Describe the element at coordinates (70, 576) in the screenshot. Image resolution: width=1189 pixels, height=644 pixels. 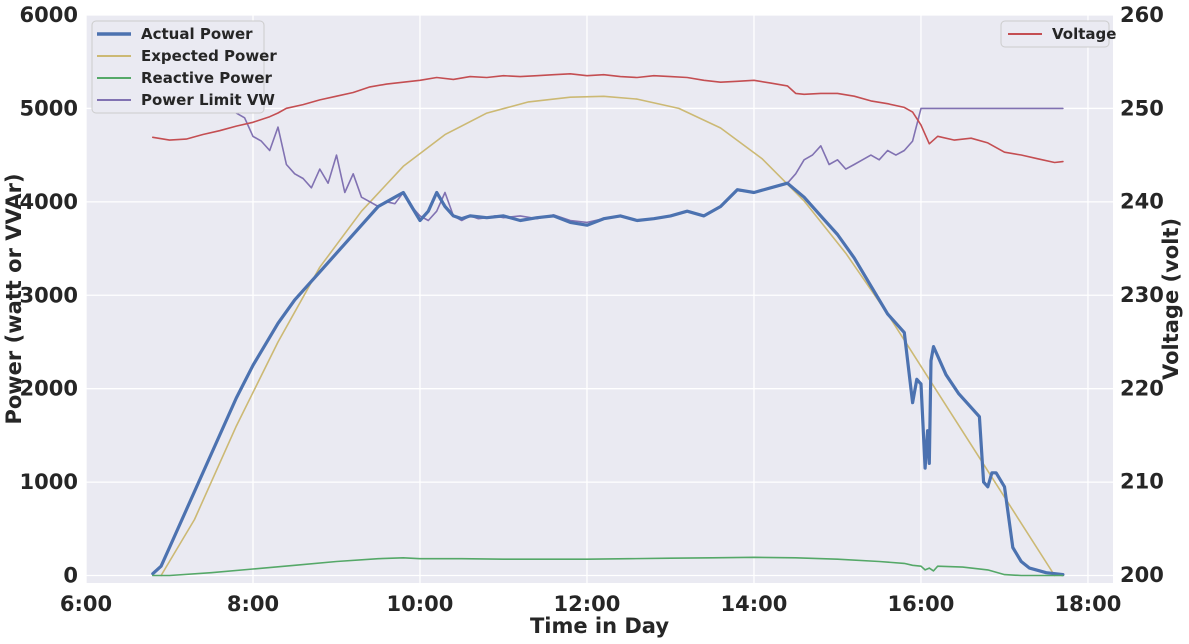
I see `y-left-tick-label: 0` at that location.